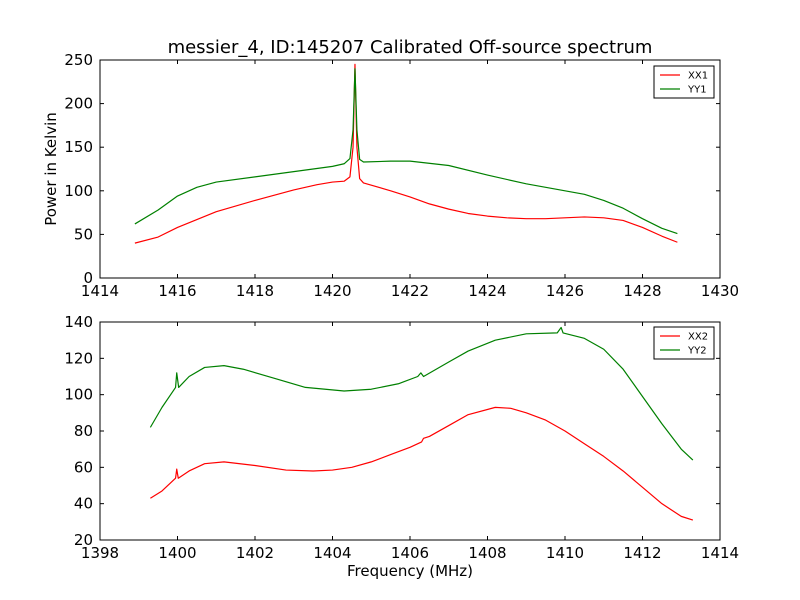  What do you see at coordinates (410, 291) in the screenshot?
I see `x-tick-label: 1422` at bounding box center [410, 291].